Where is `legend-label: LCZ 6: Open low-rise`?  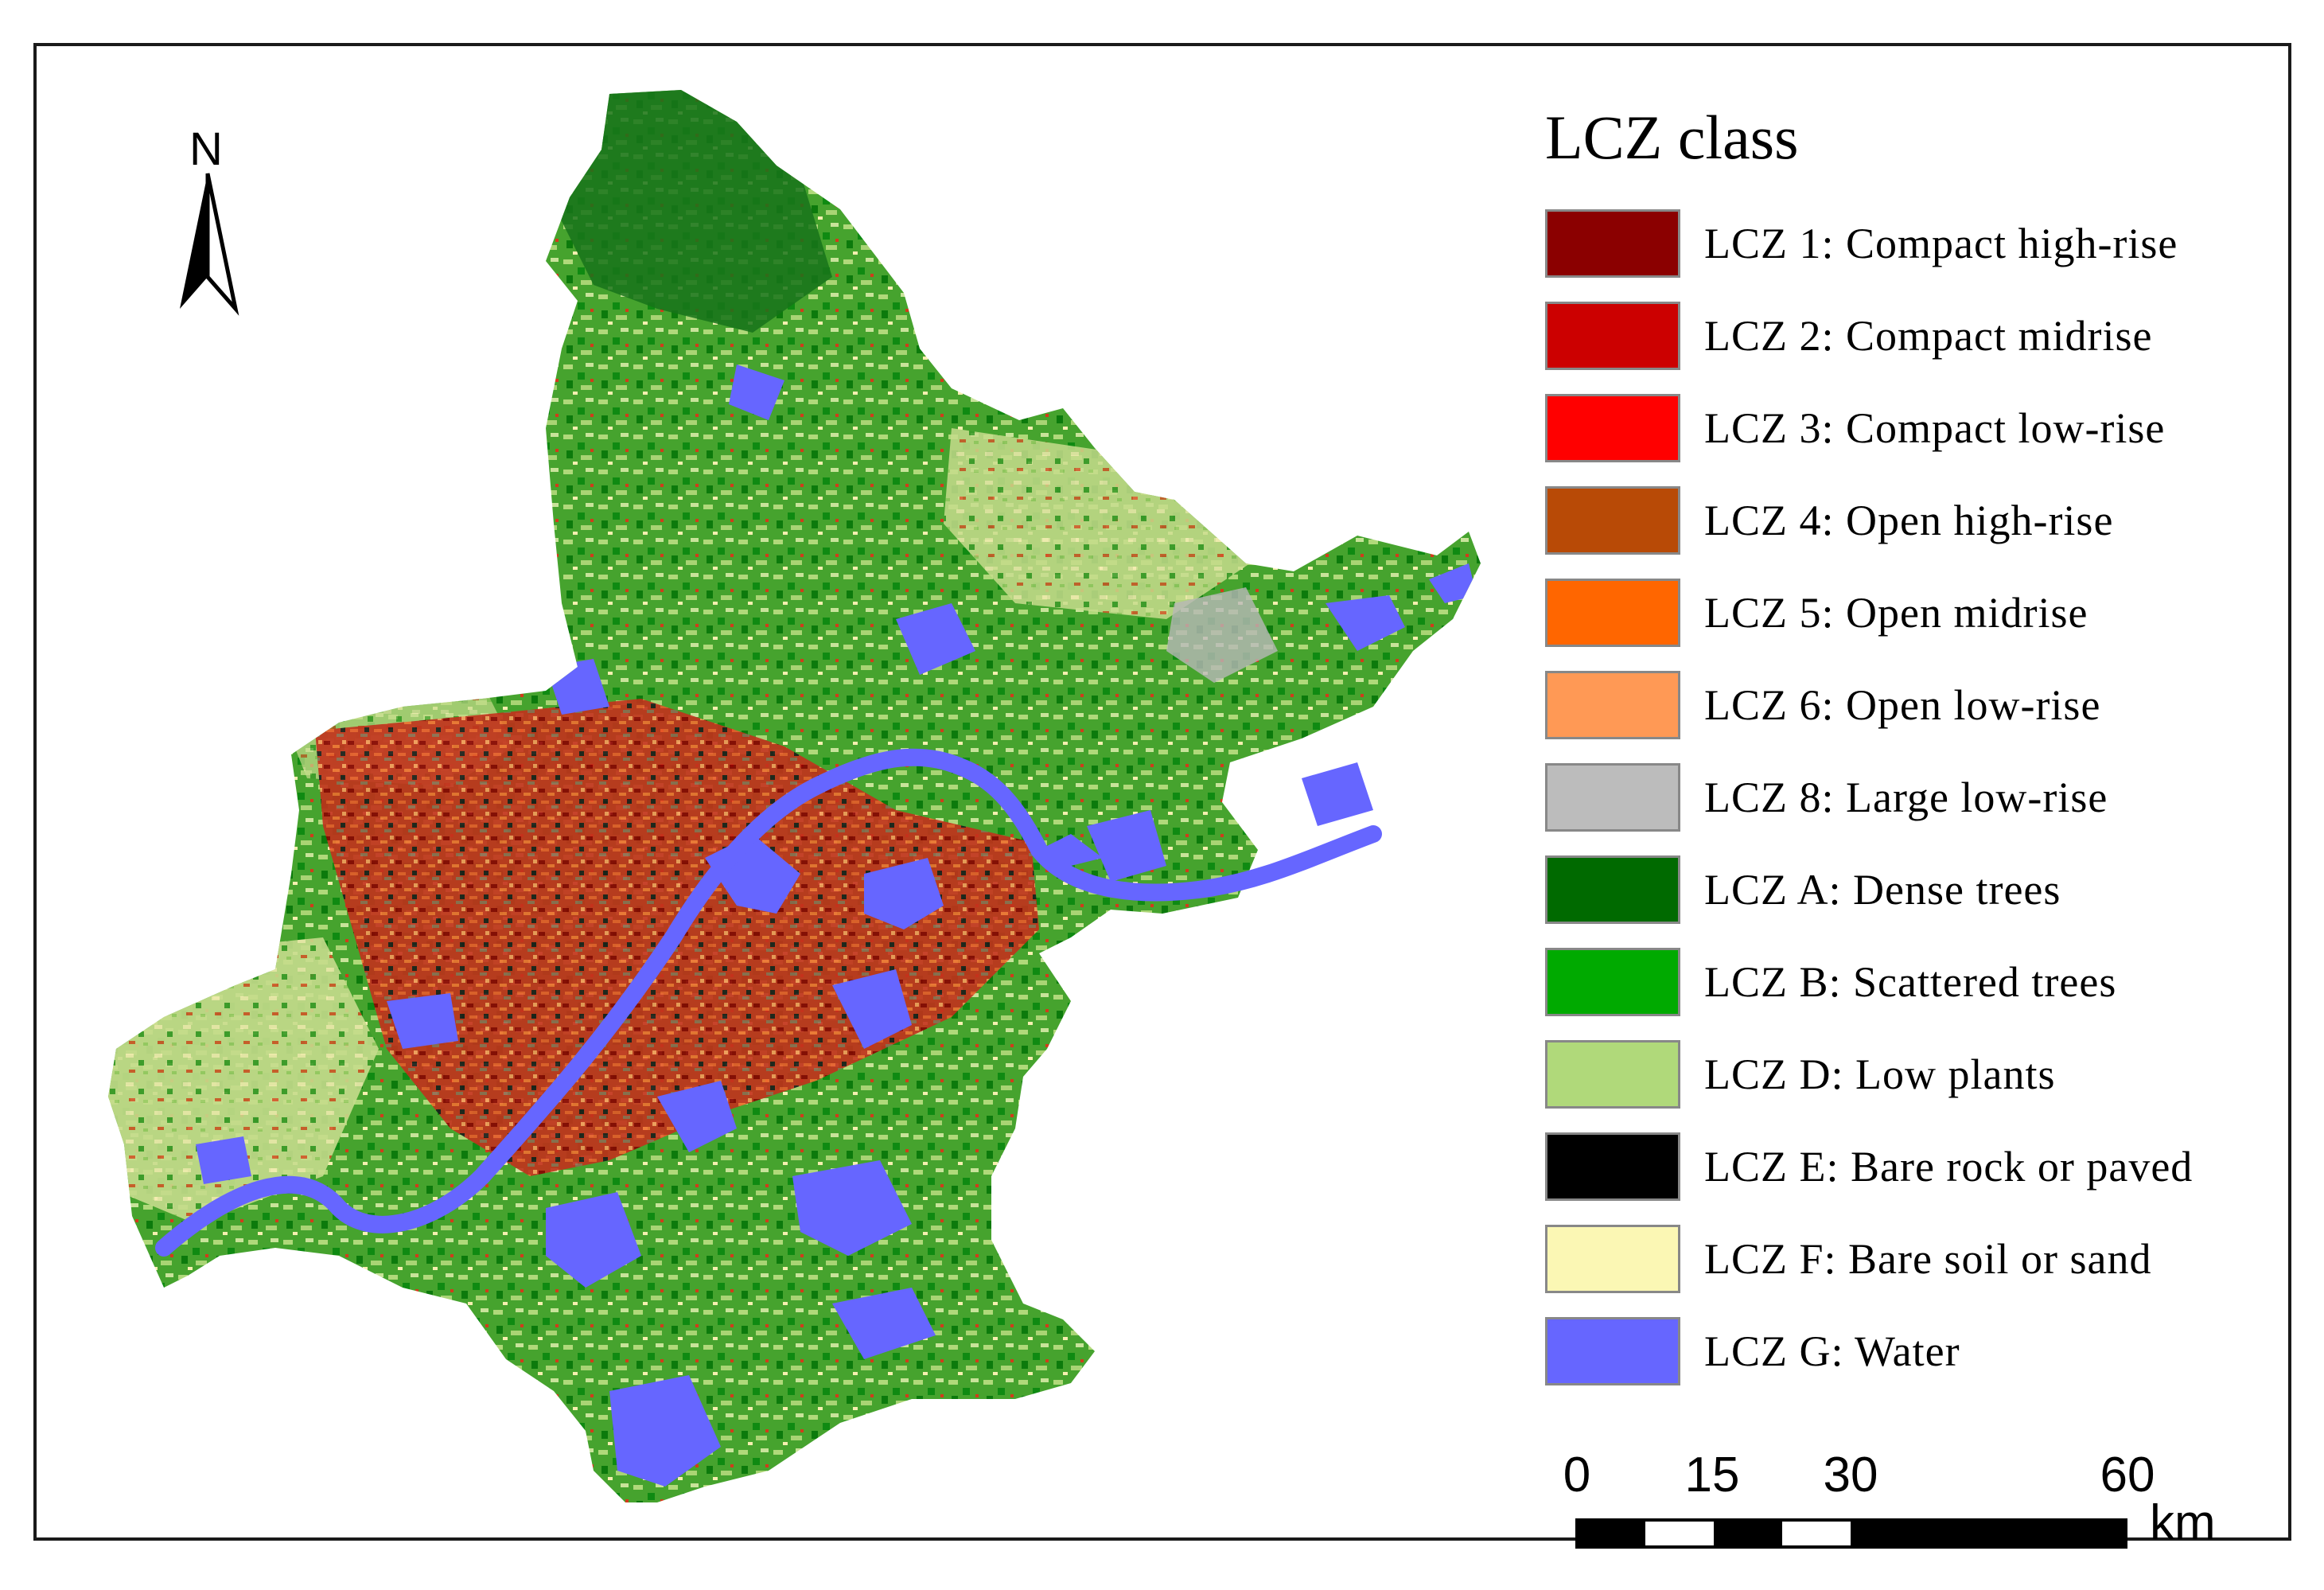
legend-label: LCZ 6: Open low-rise is located at coordinates (1902, 705).